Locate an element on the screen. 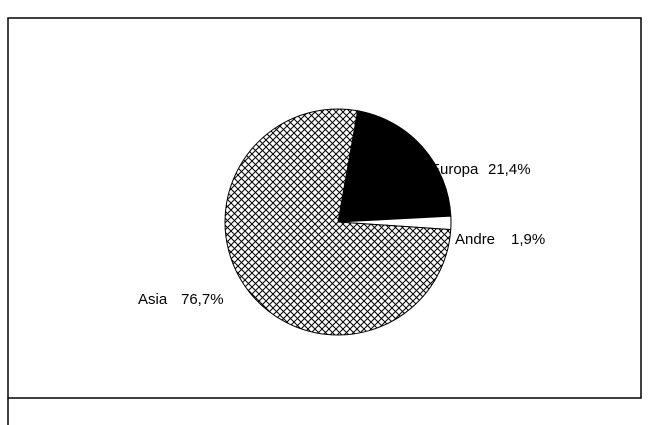 Image resolution: width=651 pixels, height=425 pixels. pie-slice is located at coordinates (394, 166).